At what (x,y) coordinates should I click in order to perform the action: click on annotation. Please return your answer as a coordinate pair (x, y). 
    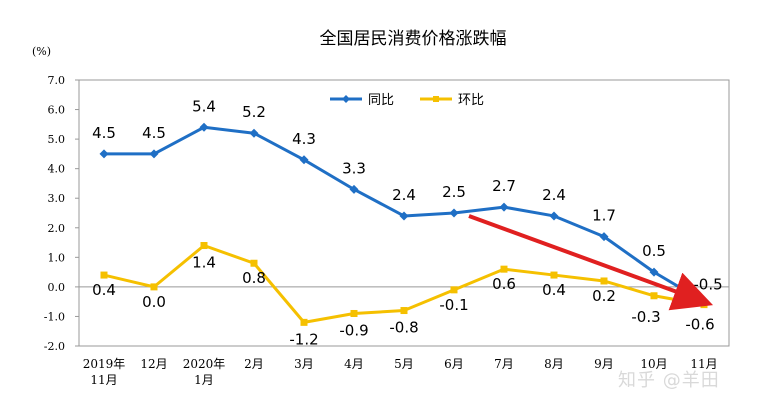
    Looking at the image, I should click on (591, 262).